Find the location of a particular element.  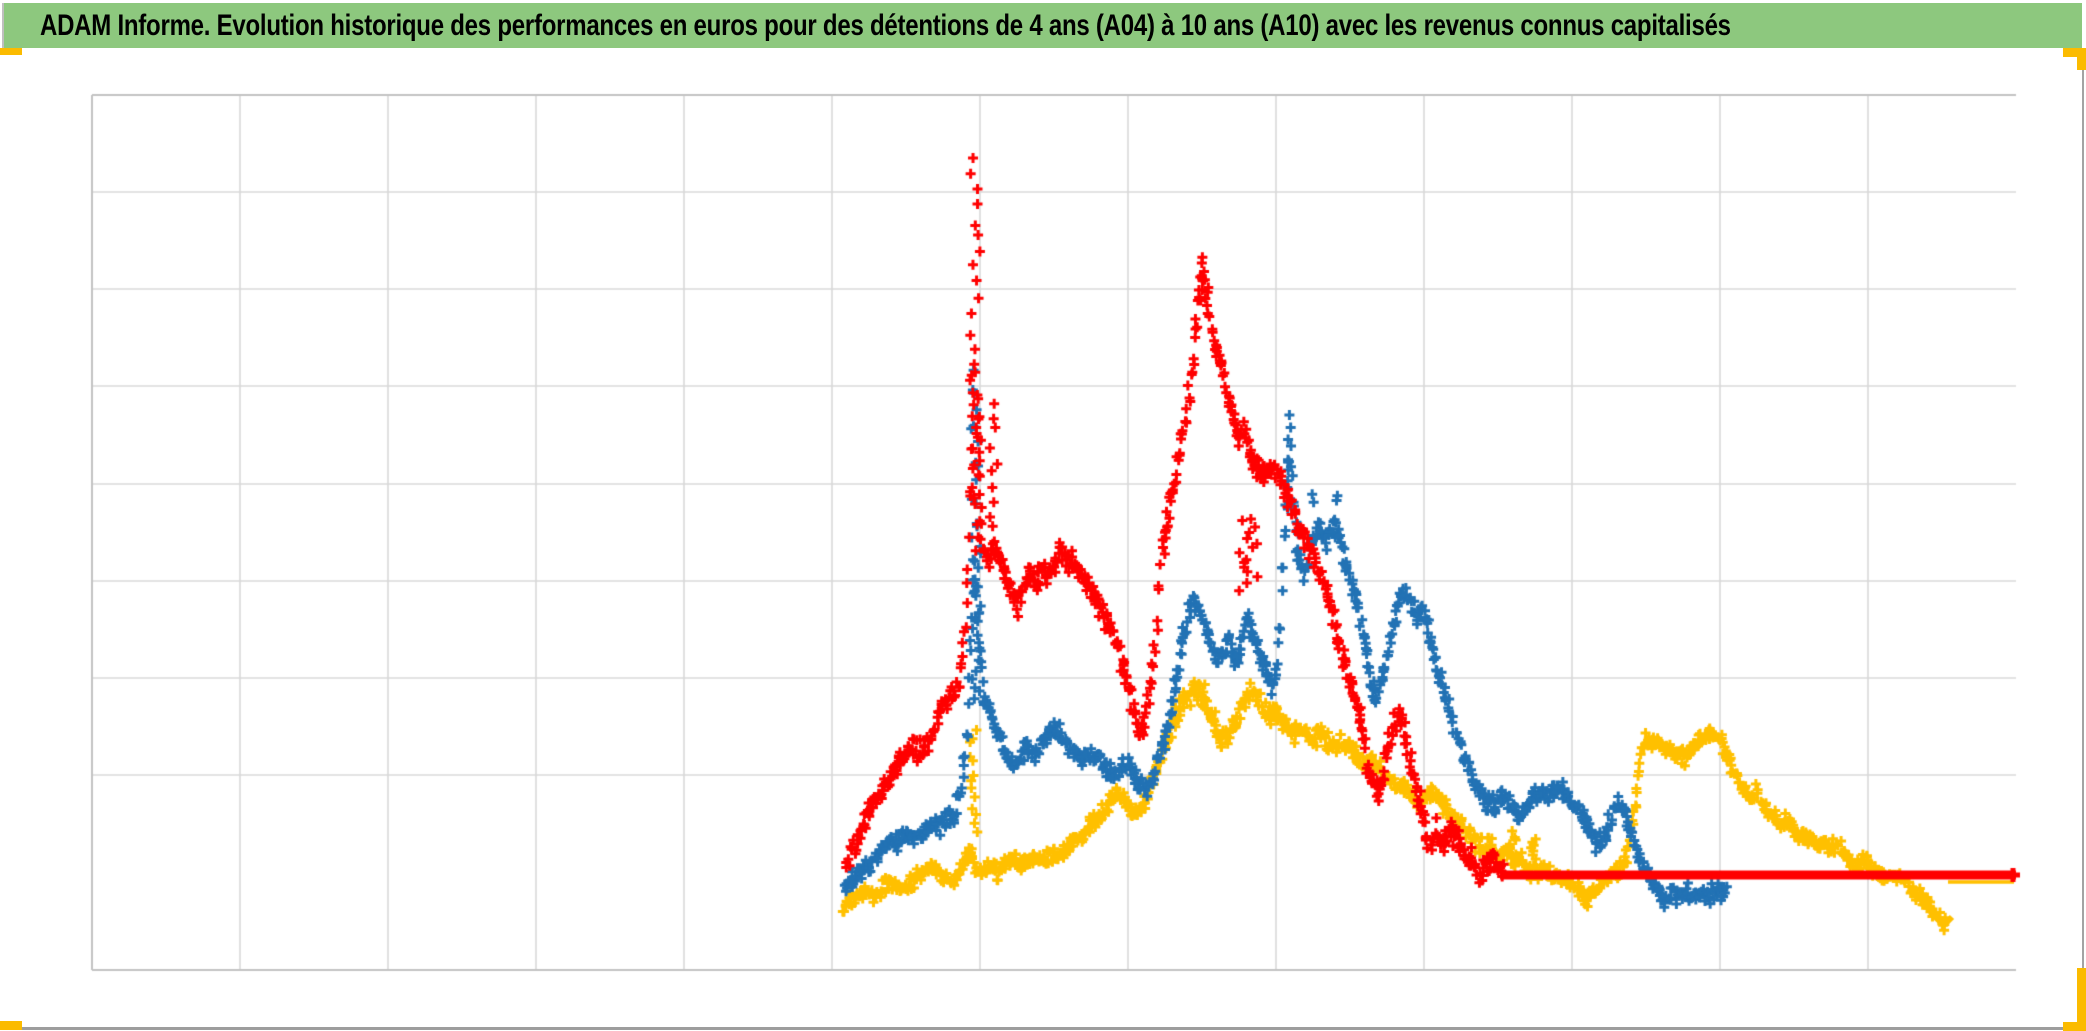

corner-accent-bottom-right-horizontal is located at coordinates (2074, 1026).